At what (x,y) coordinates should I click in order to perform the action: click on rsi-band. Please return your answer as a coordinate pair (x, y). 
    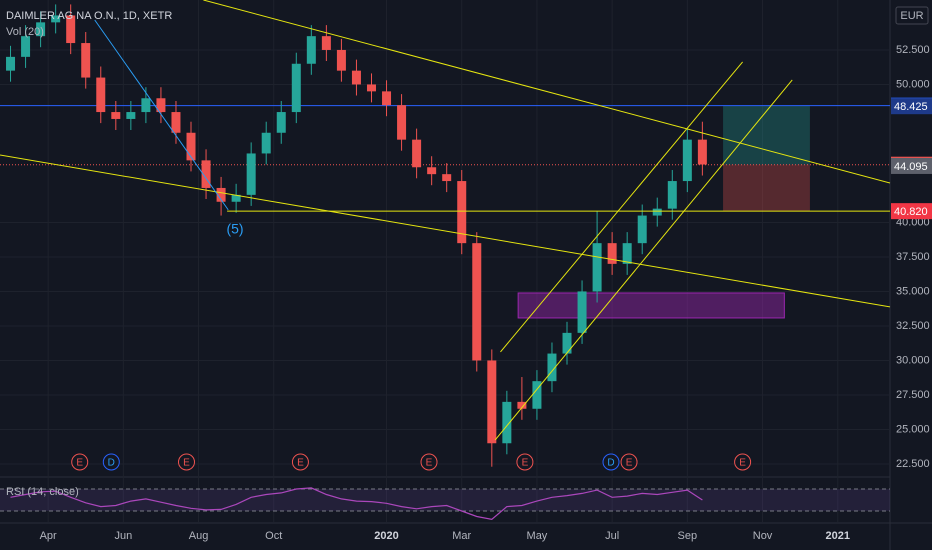
    Looking at the image, I should click on (445, 500).